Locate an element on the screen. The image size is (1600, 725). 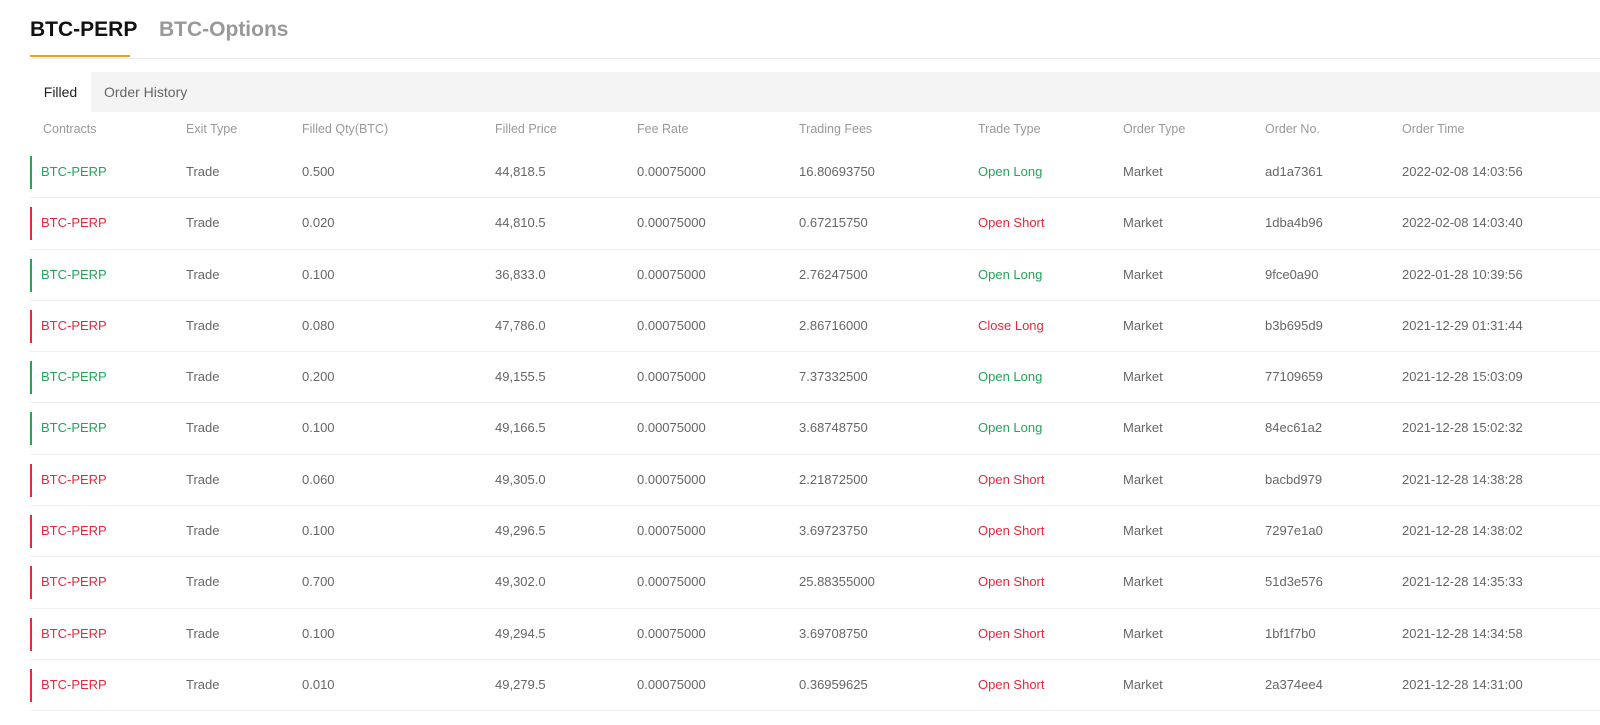
column-header-trading-fees: Trading Fees is located at coordinates (836, 129).